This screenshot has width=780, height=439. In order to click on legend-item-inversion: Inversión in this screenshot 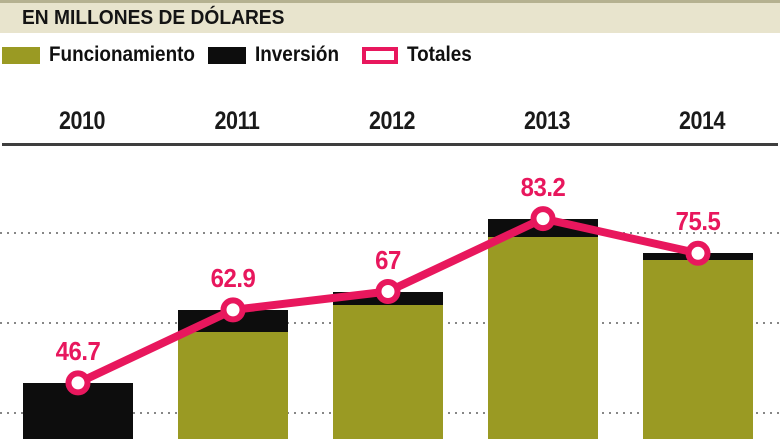, I will do `click(278, 54)`.